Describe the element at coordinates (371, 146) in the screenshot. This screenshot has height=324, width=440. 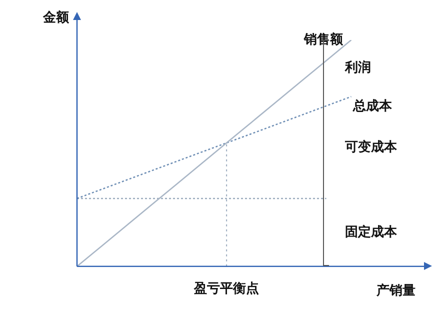
I see `annotation: 可变成本` at that location.